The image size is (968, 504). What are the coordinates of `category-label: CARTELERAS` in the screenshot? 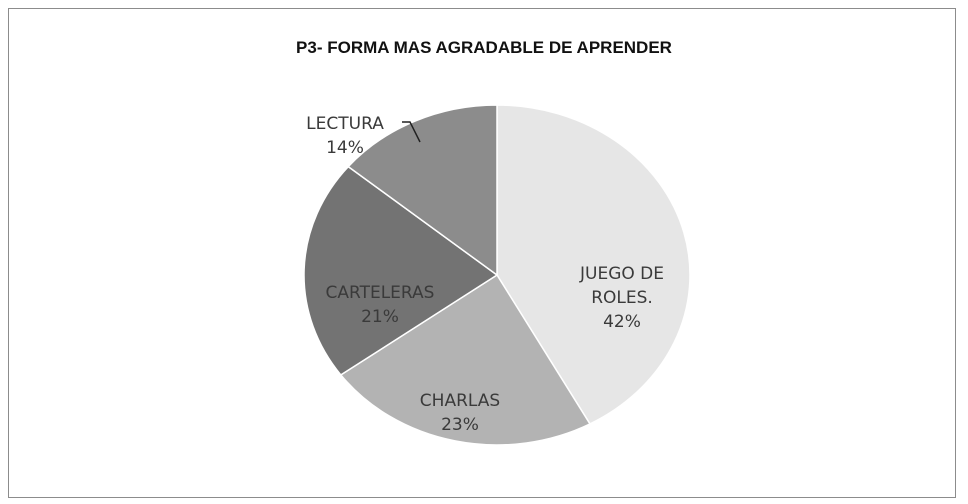 It's located at (380, 293).